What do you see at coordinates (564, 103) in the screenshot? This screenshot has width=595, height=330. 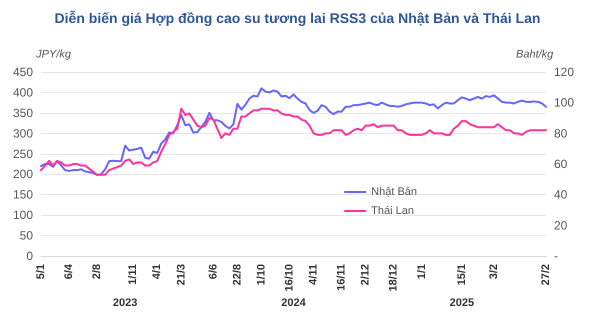 I see `y2-tick-label: 100` at bounding box center [564, 103].